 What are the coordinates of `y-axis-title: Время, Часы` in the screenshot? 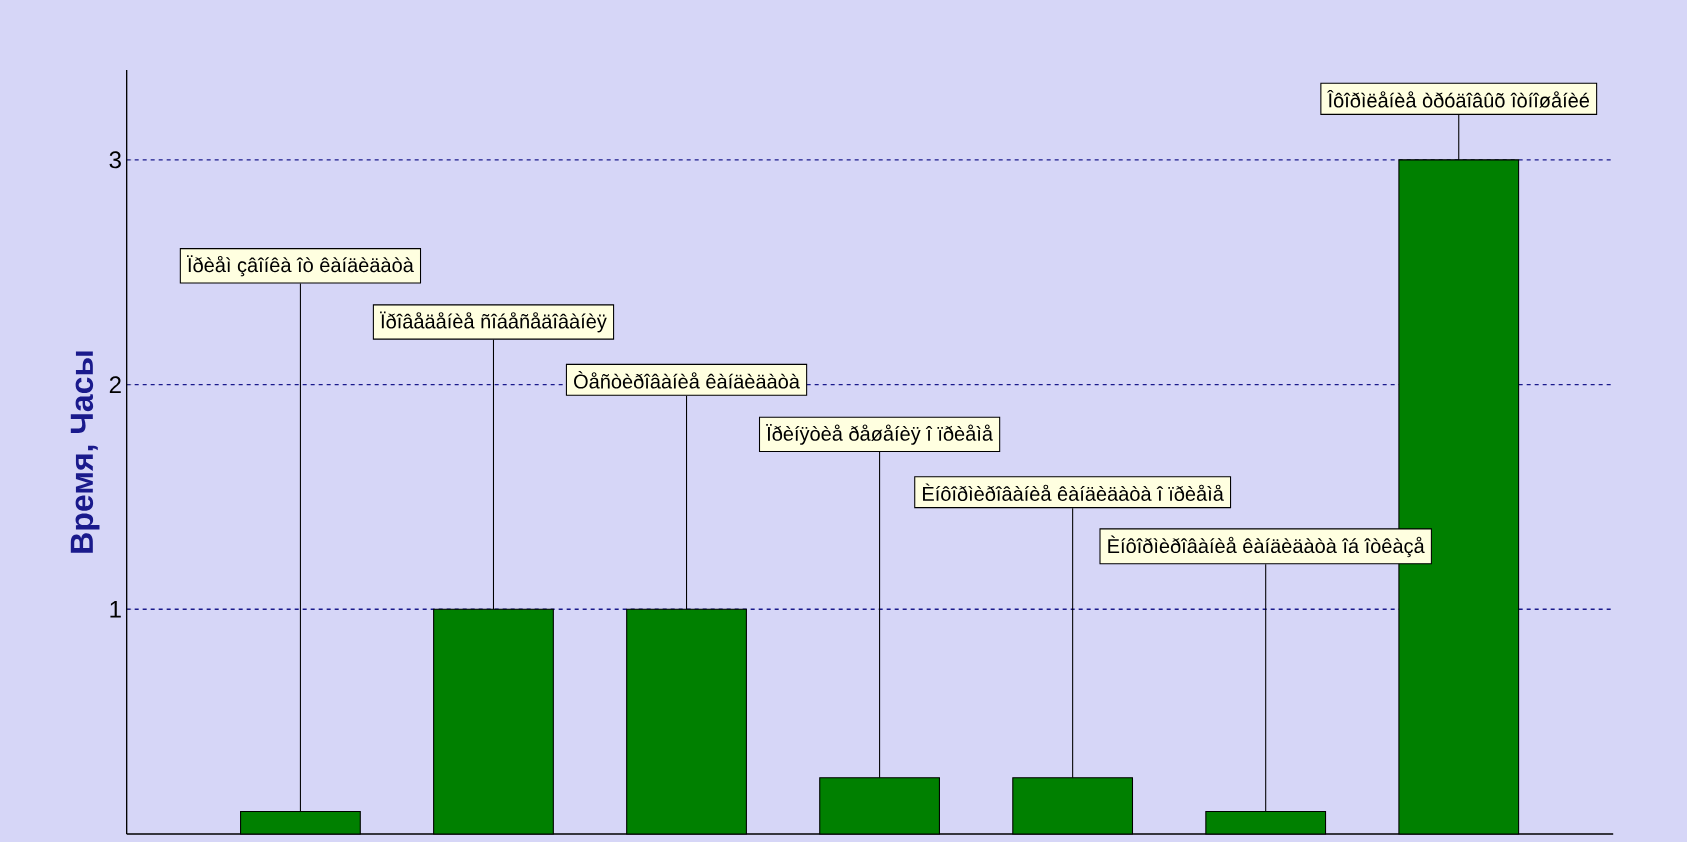 It's located at (85, 452).